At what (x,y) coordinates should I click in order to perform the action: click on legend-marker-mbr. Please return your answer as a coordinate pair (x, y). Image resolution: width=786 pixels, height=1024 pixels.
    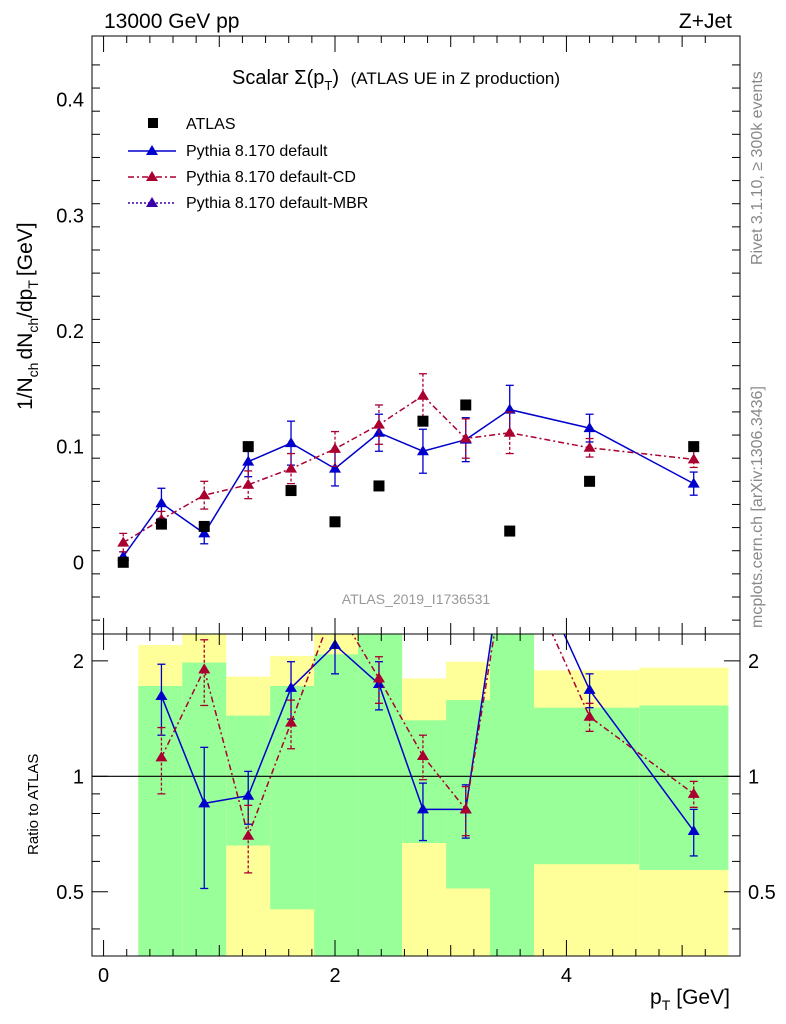
    Looking at the image, I should click on (152, 202).